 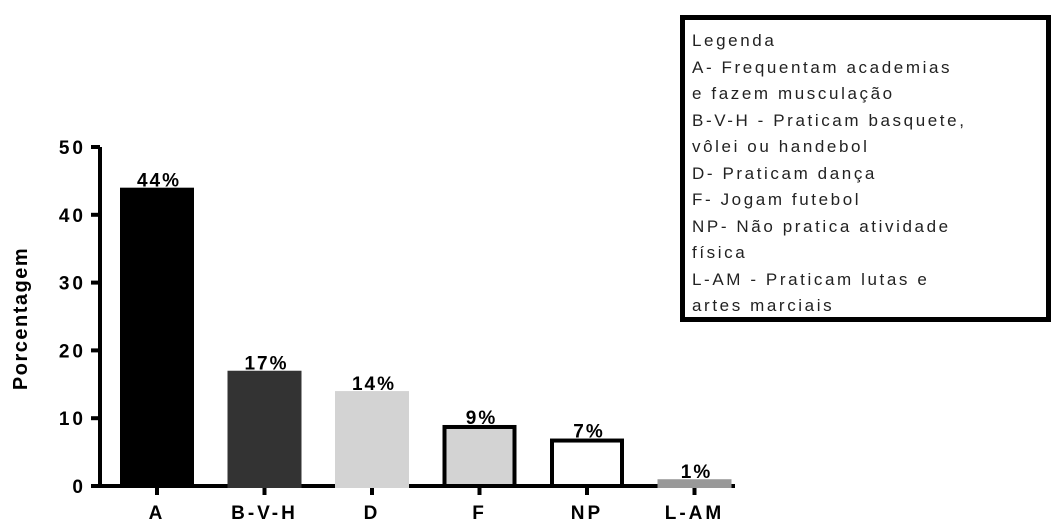 I want to click on legend-line: artes marciais, so click(x=763, y=305).